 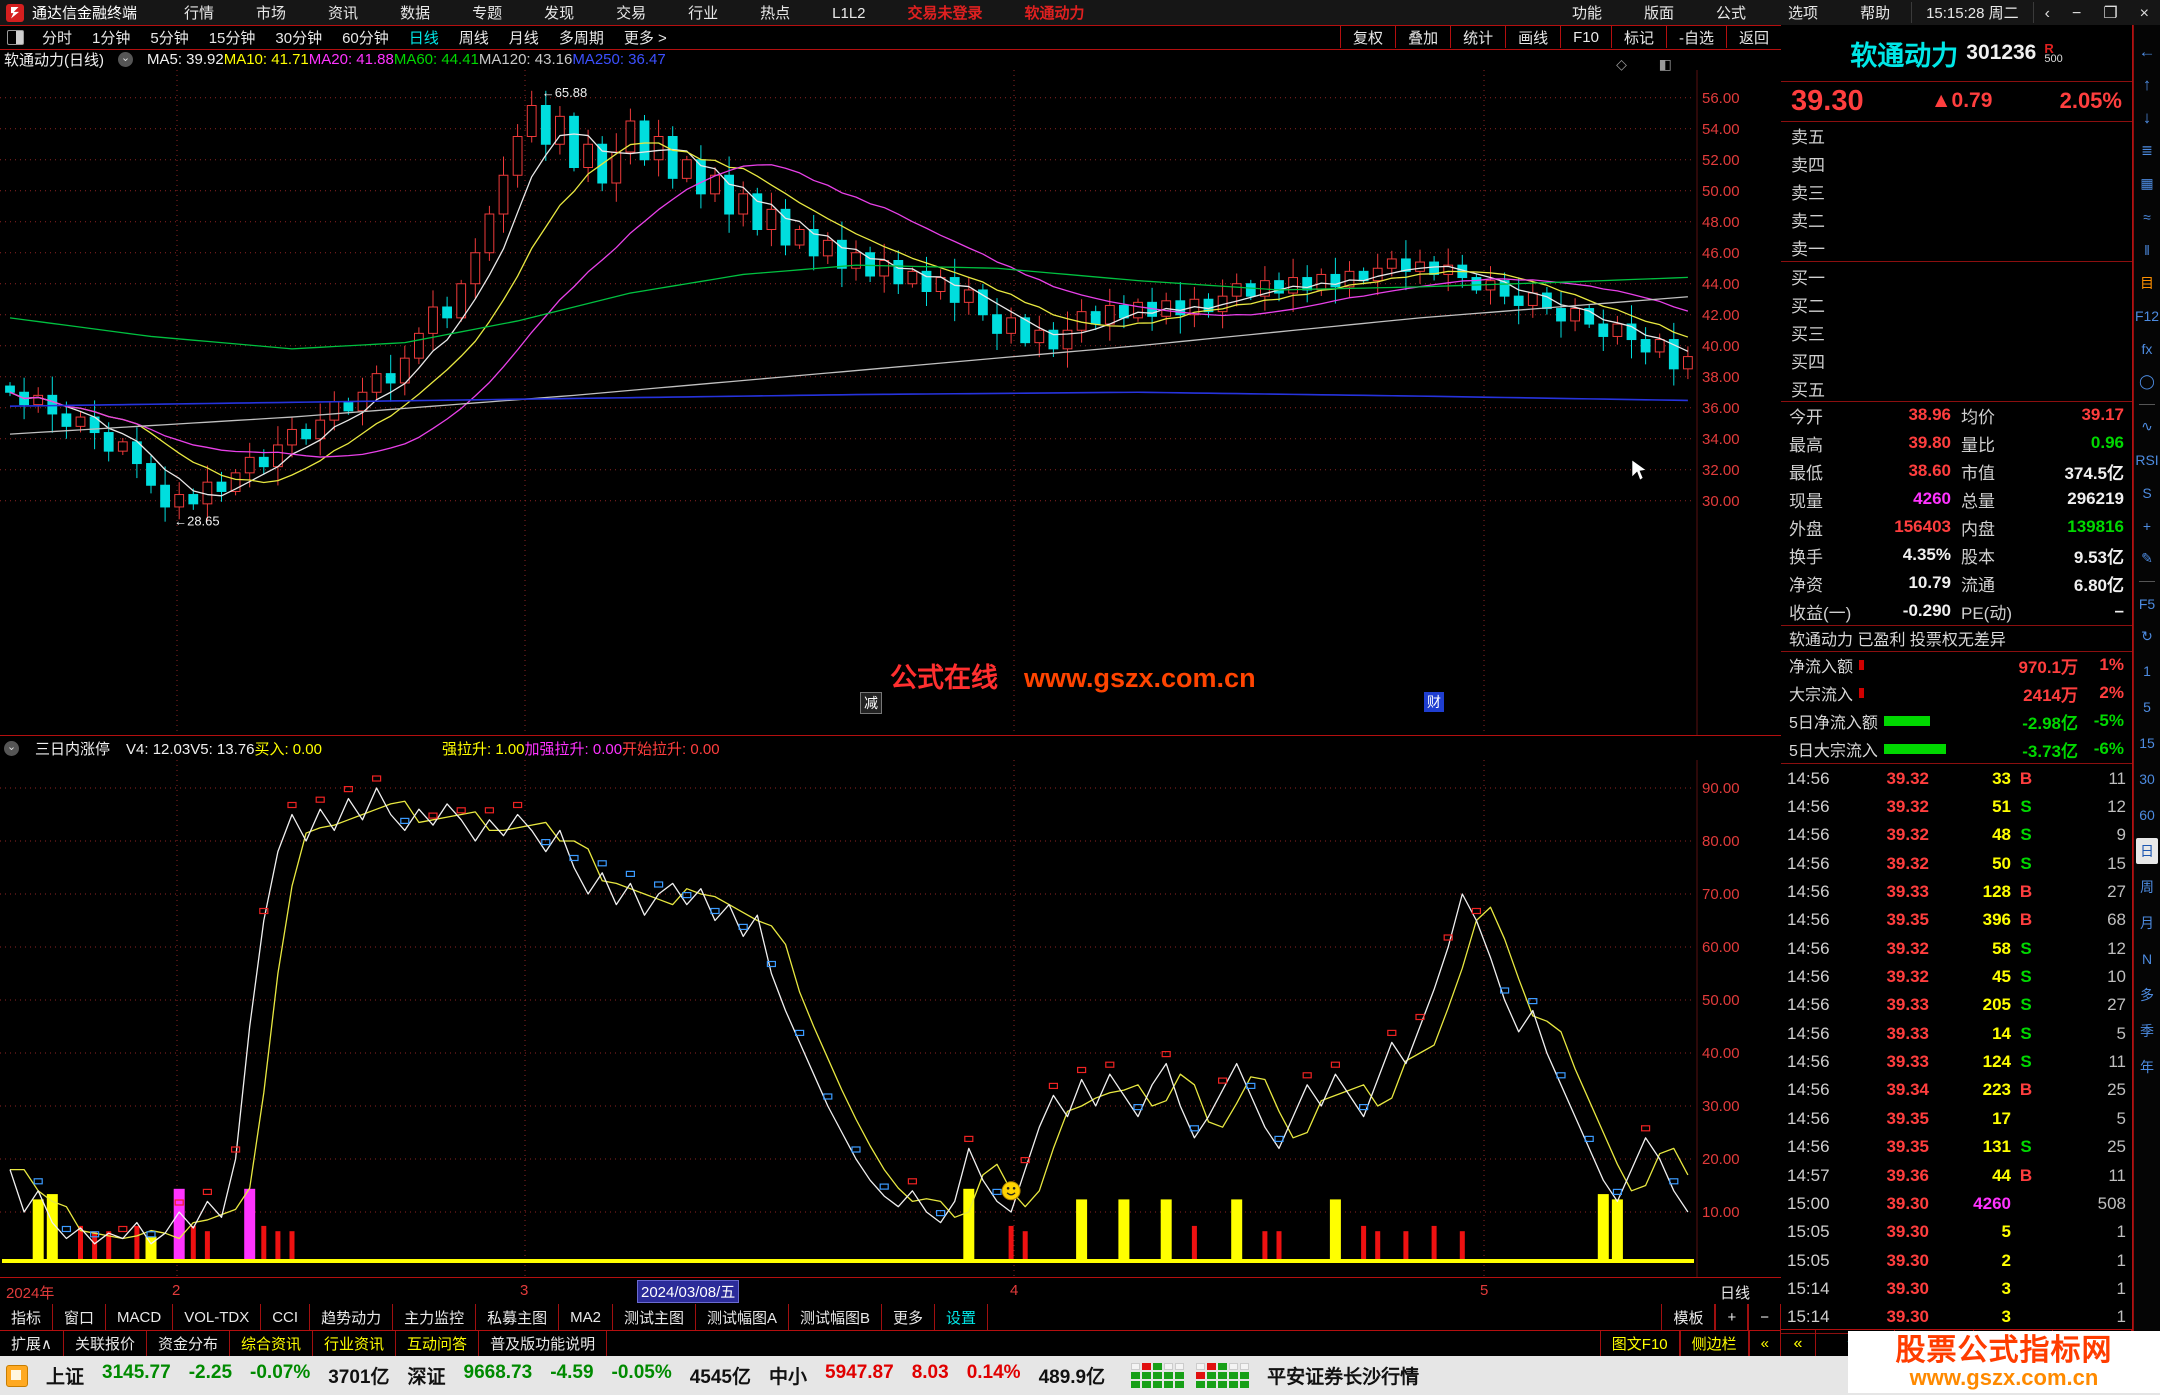 I want to click on menu-item: L1L2, so click(x=849, y=13).